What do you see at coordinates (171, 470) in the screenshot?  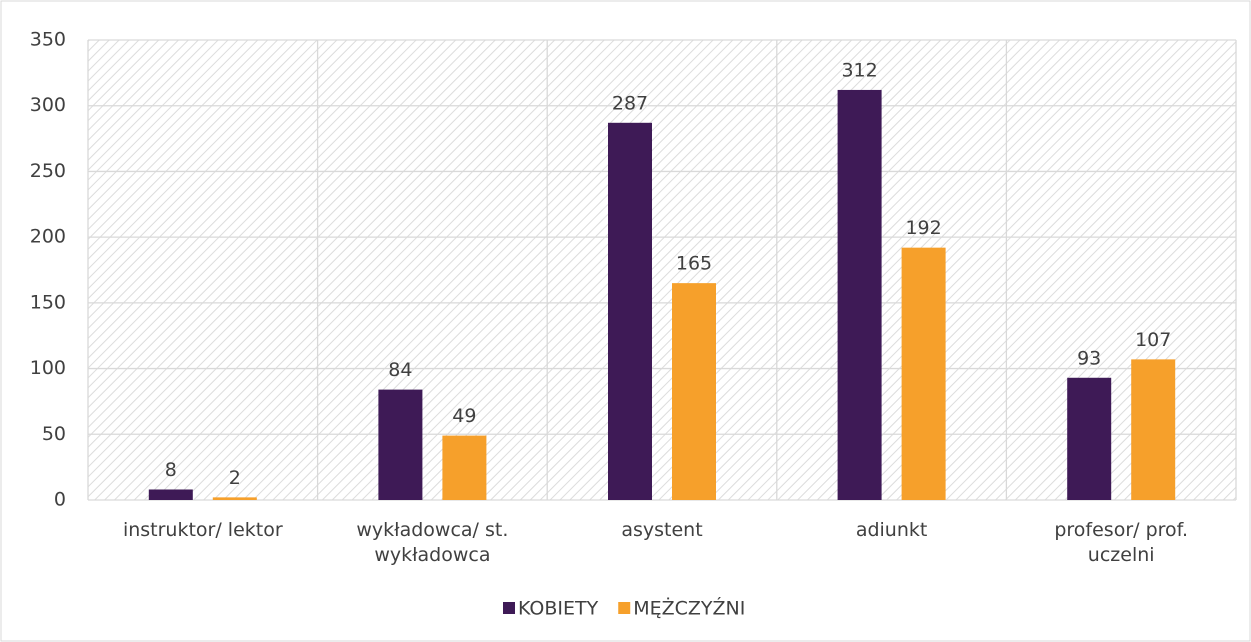 I see `data-label: 8` at bounding box center [171, 470].